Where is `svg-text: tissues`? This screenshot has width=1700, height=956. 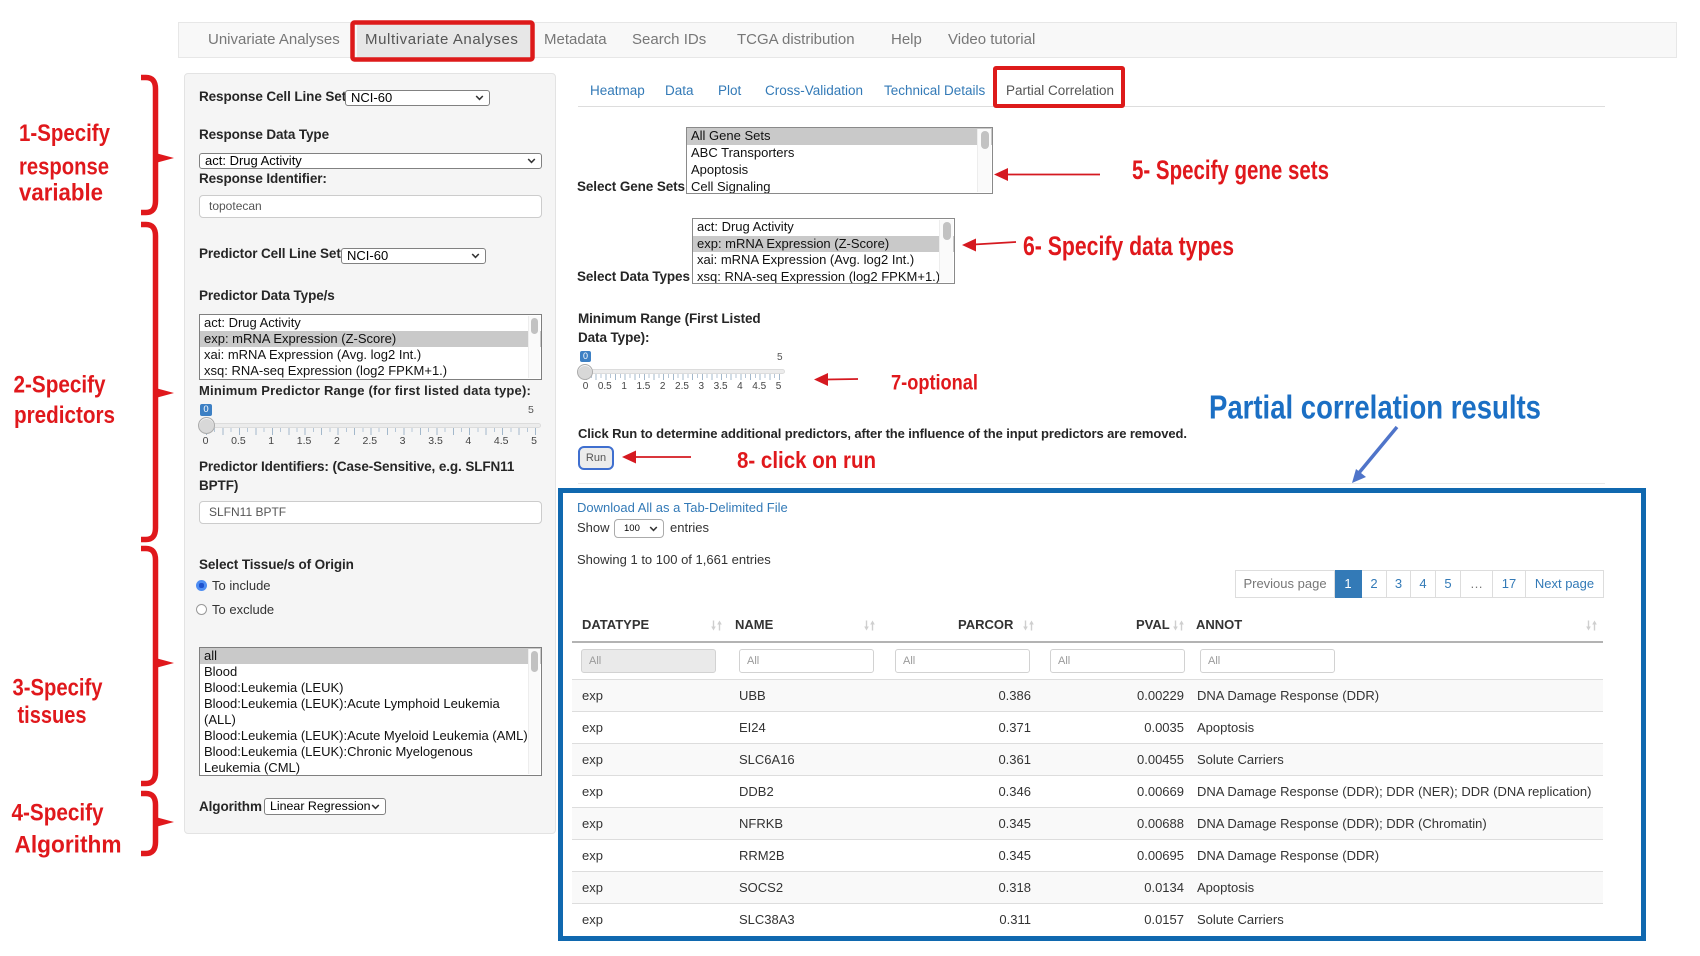 svg-text: tissues is located at coordinates (52, 715).